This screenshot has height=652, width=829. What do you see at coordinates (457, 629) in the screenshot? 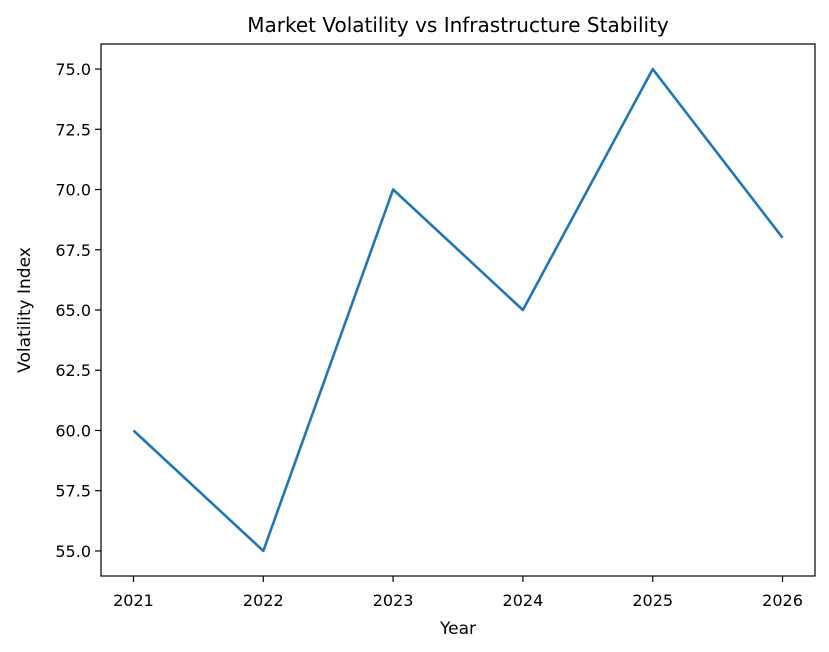
I see `x-axis-label: Year` at bounding box center [457, 629].